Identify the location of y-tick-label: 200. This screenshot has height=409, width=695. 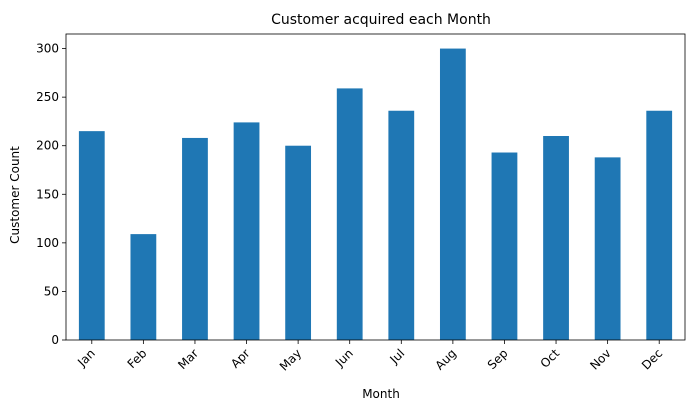
(47, 146).